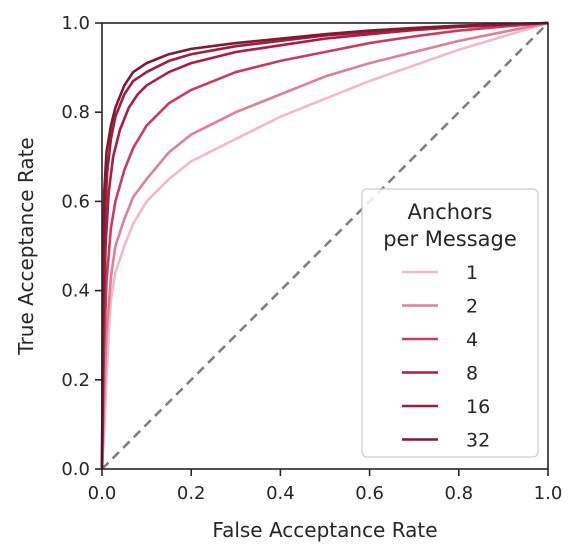 The image size is (582, 558). I want to click on x-tick-label: 0.2, so click(191, 493).